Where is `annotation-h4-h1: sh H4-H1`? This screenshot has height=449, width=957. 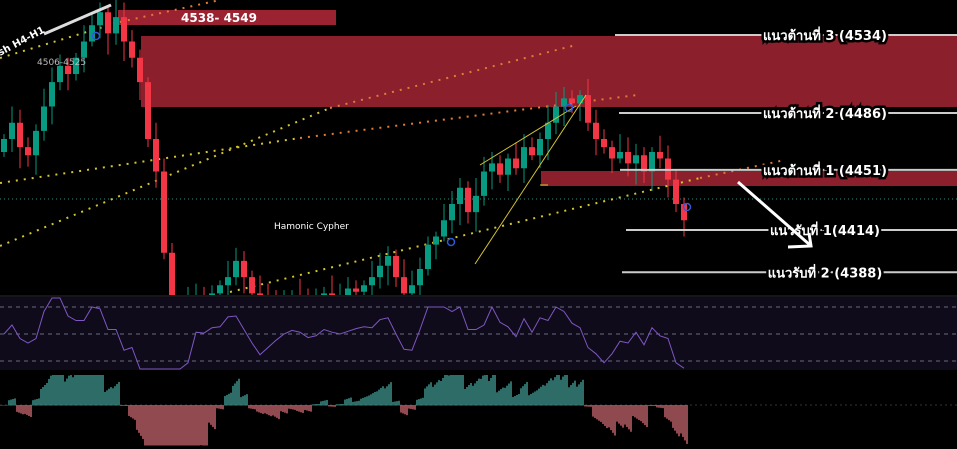 annotation-h4-h1: sh H4-H1 is located at coordinates (23, 42).